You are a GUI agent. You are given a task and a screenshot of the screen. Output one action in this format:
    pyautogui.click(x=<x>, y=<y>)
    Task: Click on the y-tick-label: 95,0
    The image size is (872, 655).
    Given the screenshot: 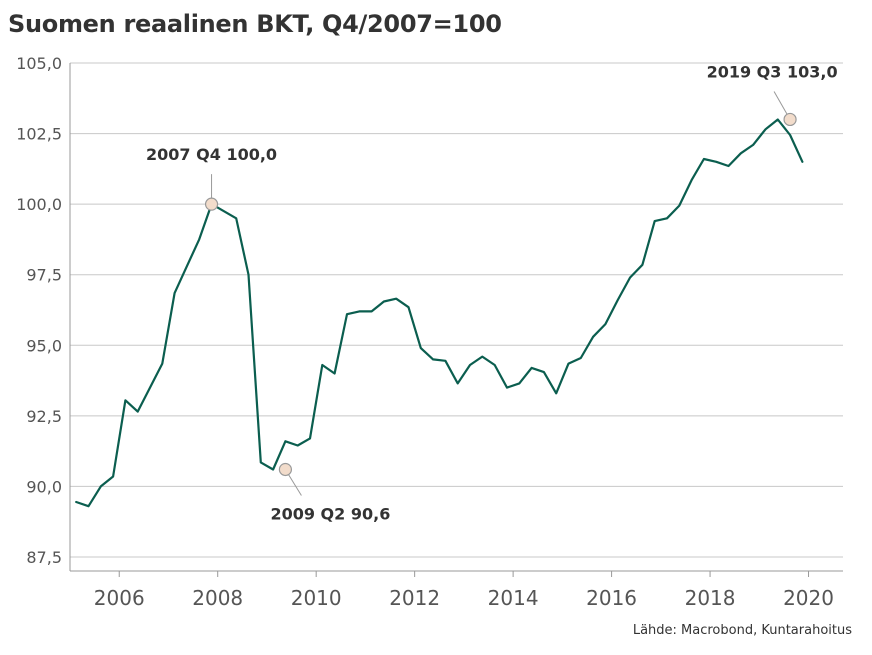 What is the action you would take?
    pyautogui.click(x=44, y=345)
    